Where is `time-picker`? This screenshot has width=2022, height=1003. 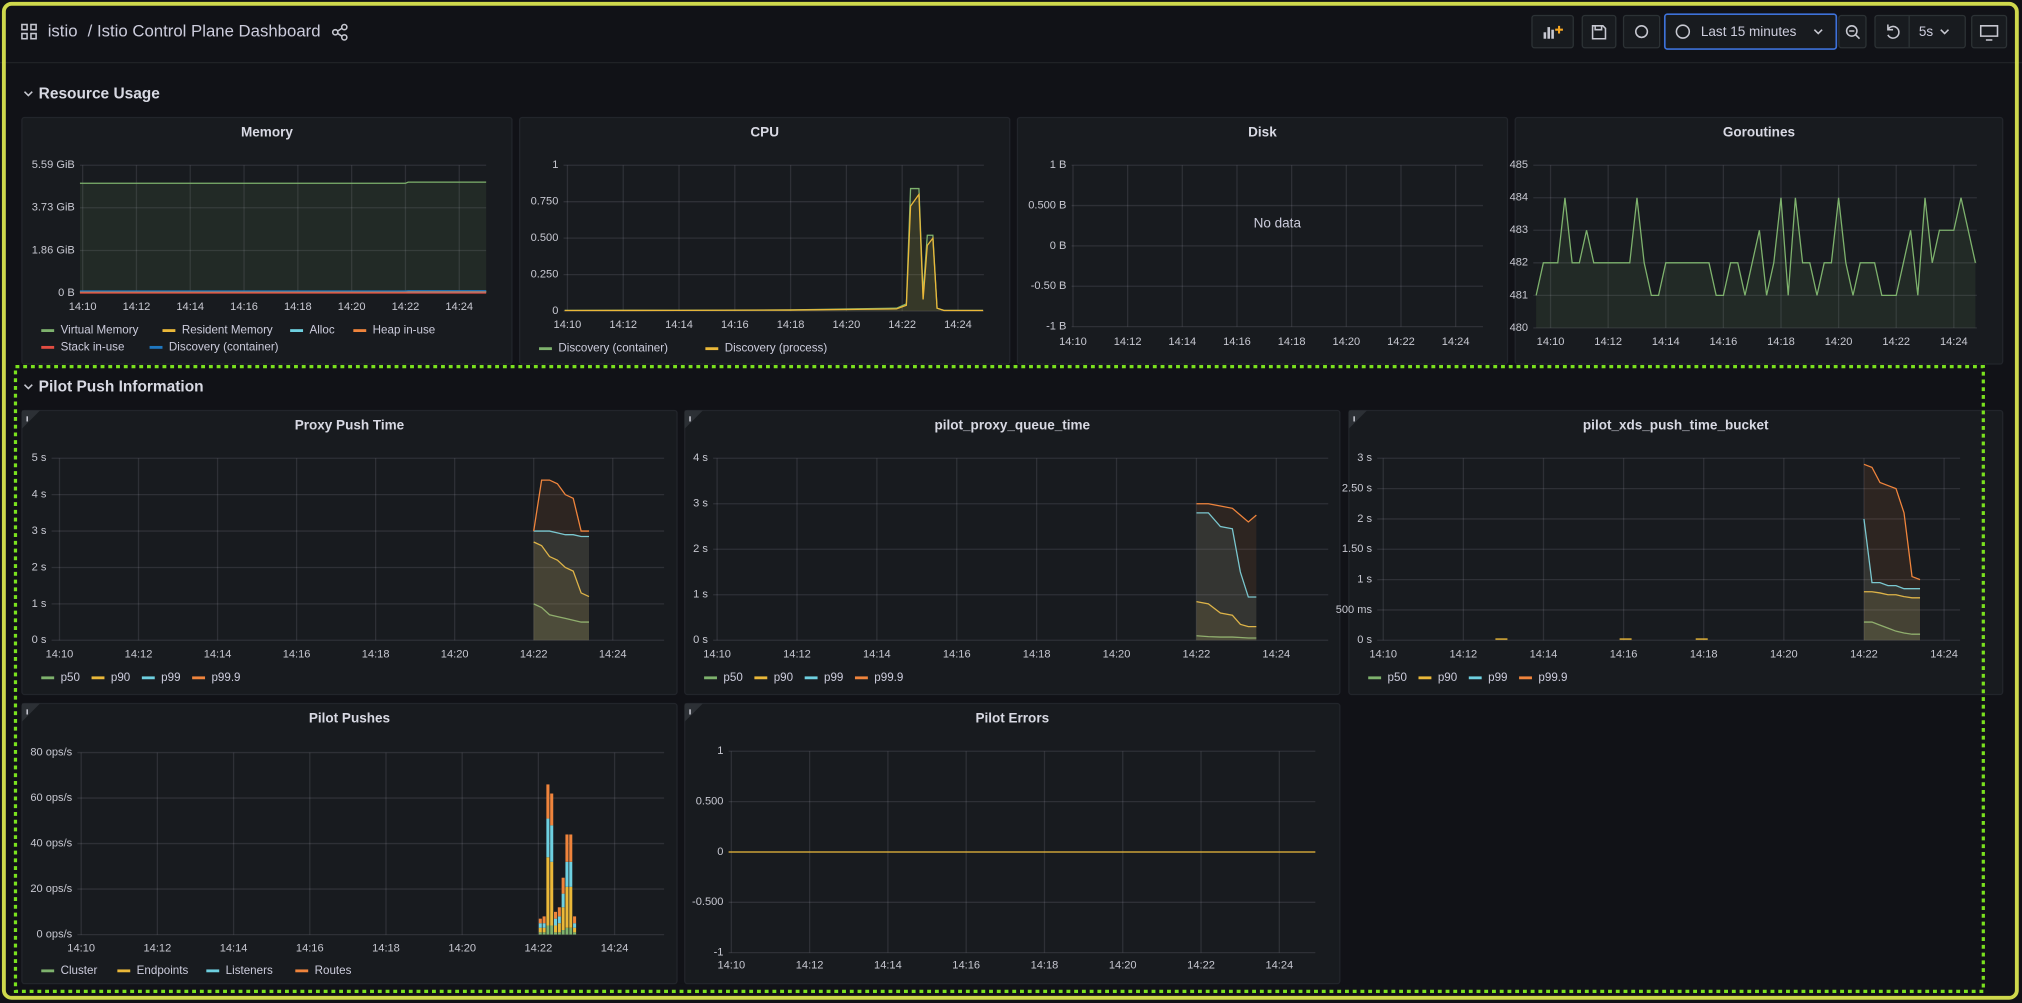 time-picker is located at coordinates (1750, 31).